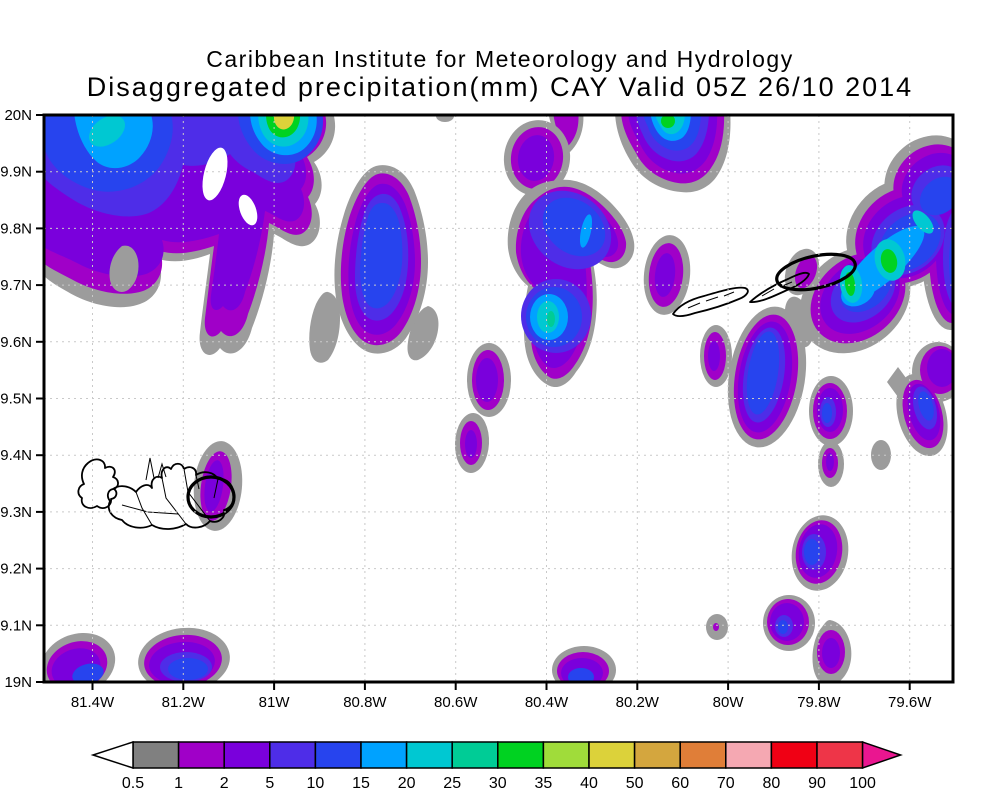  What do you see at coordinates (729, 702) in the screenshot?
I see `lon-tick-label: 80W` at bounding box center [729, 702].